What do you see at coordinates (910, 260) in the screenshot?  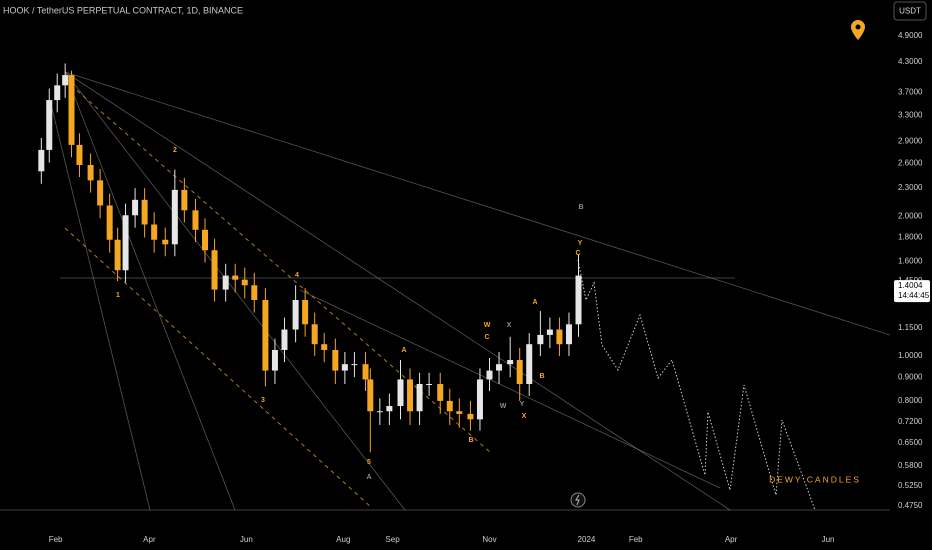 I see `y-tick-label: 1.6000` at bounding box center [910, 260].